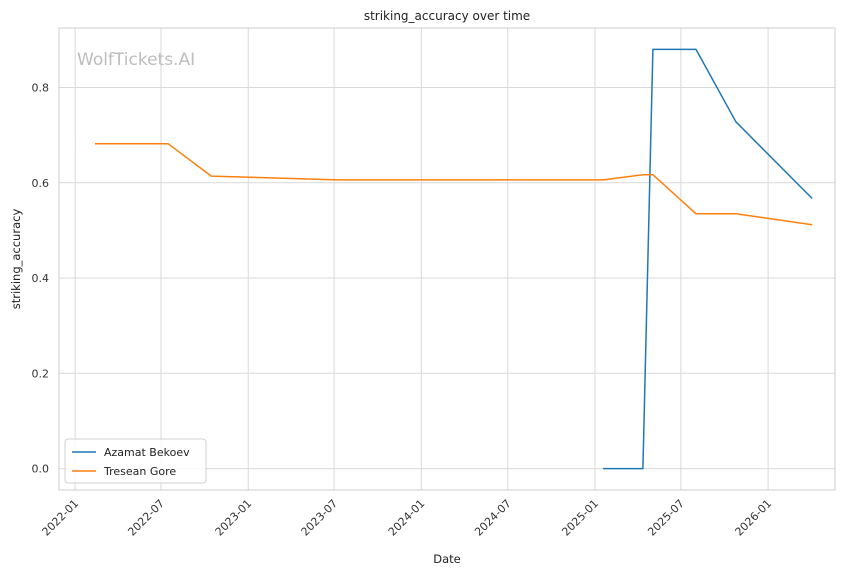 This screenshot has height=575, width=844. What do you see at coordinates (41, 88) in the screenshot?
I see `y-tick-label: 0.8` at bounding box center [41, 88].